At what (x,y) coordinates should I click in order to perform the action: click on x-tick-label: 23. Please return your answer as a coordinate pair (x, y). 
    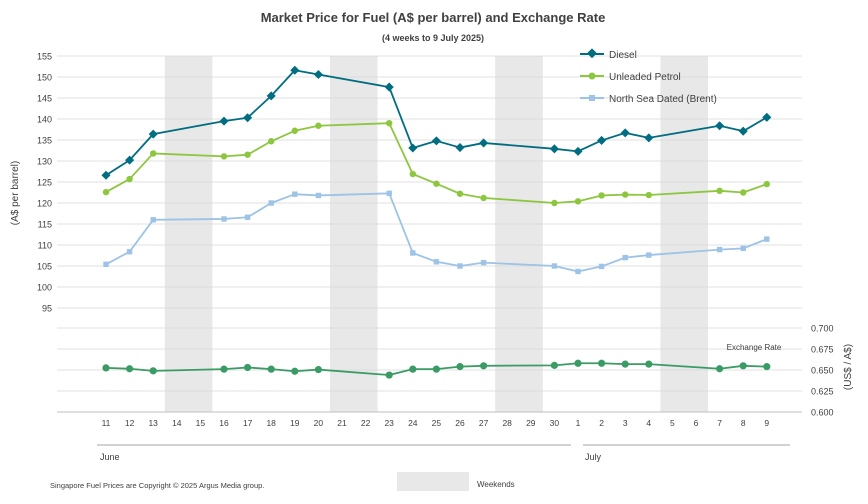
    Looking at the image, I should click on (389, 423).